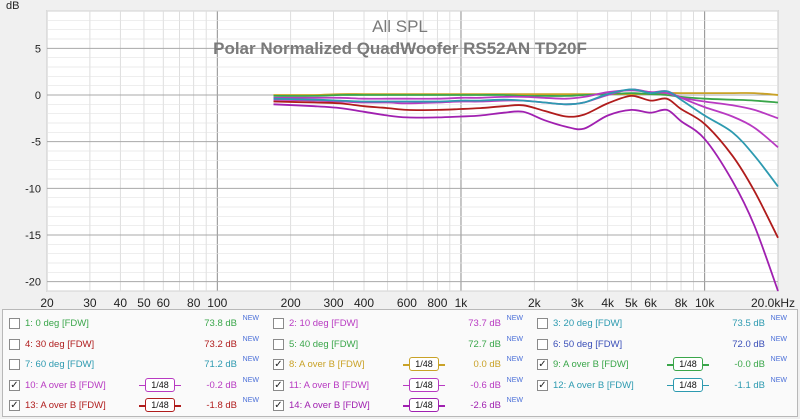 The image size is (800, 419). What do you see at coordinates (588, 323) in the screenshot?
I see `legend-label: 3: 20 deg [FDW]` at bounding box center [588, 323].